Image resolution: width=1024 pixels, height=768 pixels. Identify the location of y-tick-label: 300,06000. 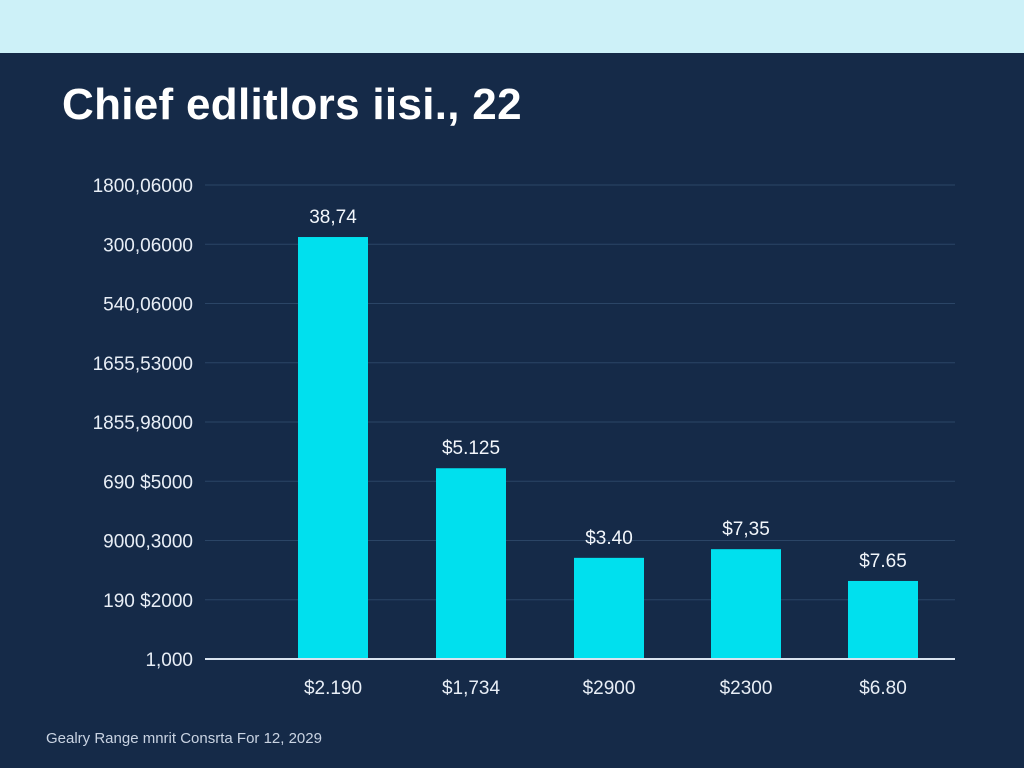
(148, 245).